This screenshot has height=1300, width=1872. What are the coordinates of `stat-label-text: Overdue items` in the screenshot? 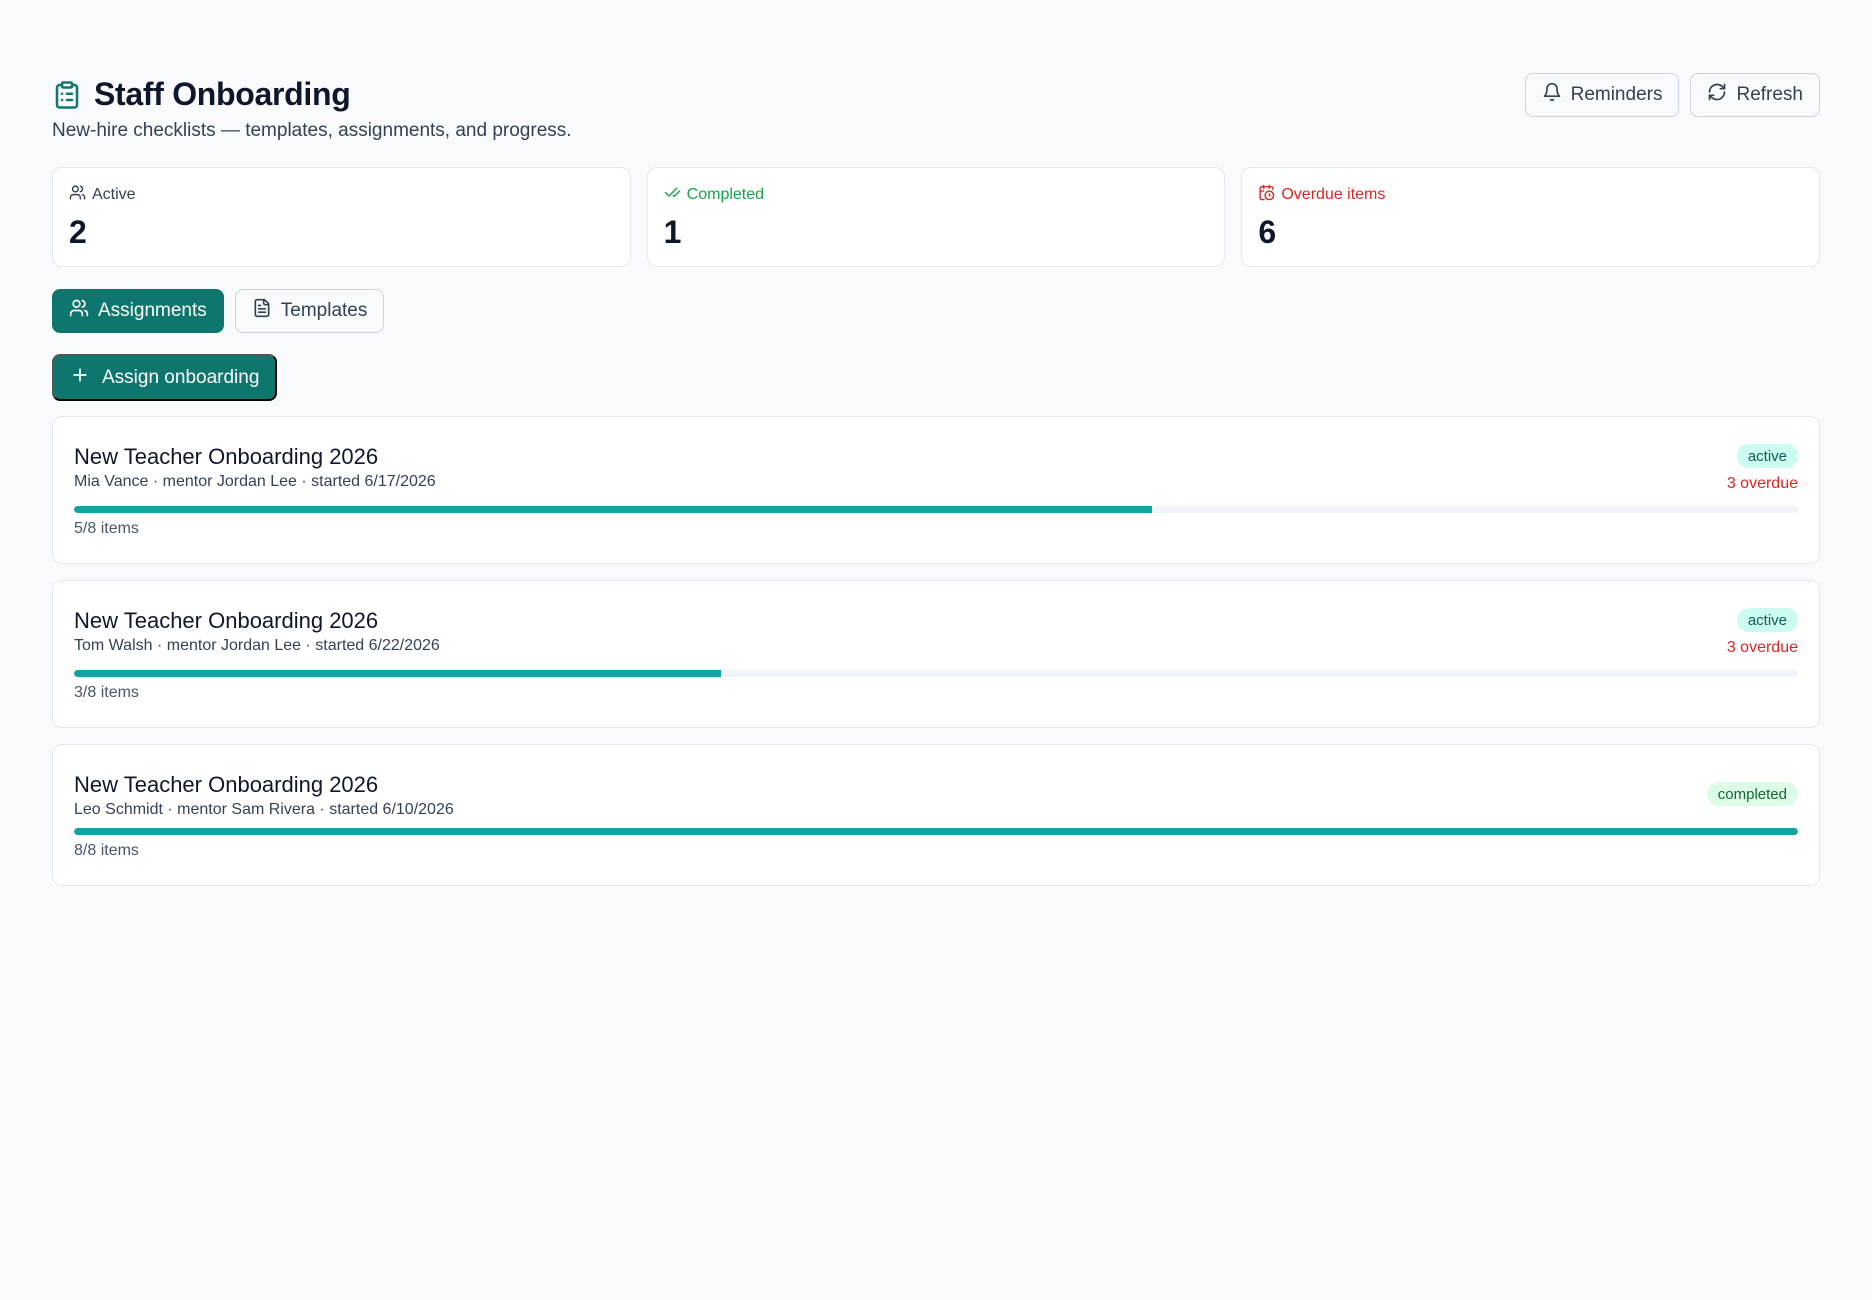 It's located at (1333, 194).